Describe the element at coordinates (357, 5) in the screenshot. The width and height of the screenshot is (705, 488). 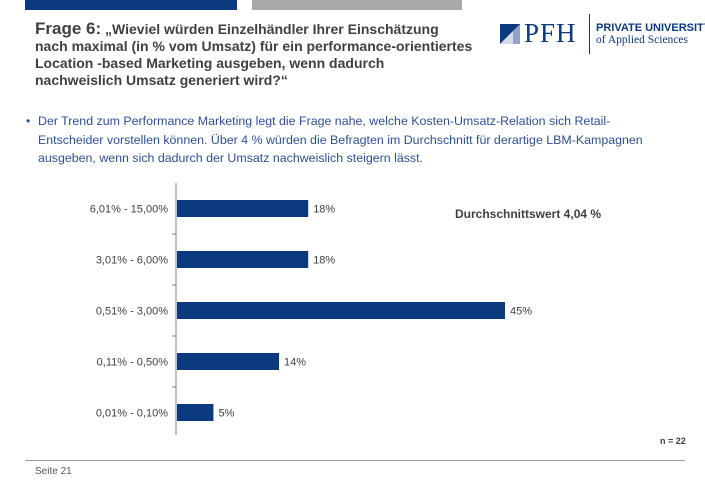
I see `top-accent-bar-gray` at that location.